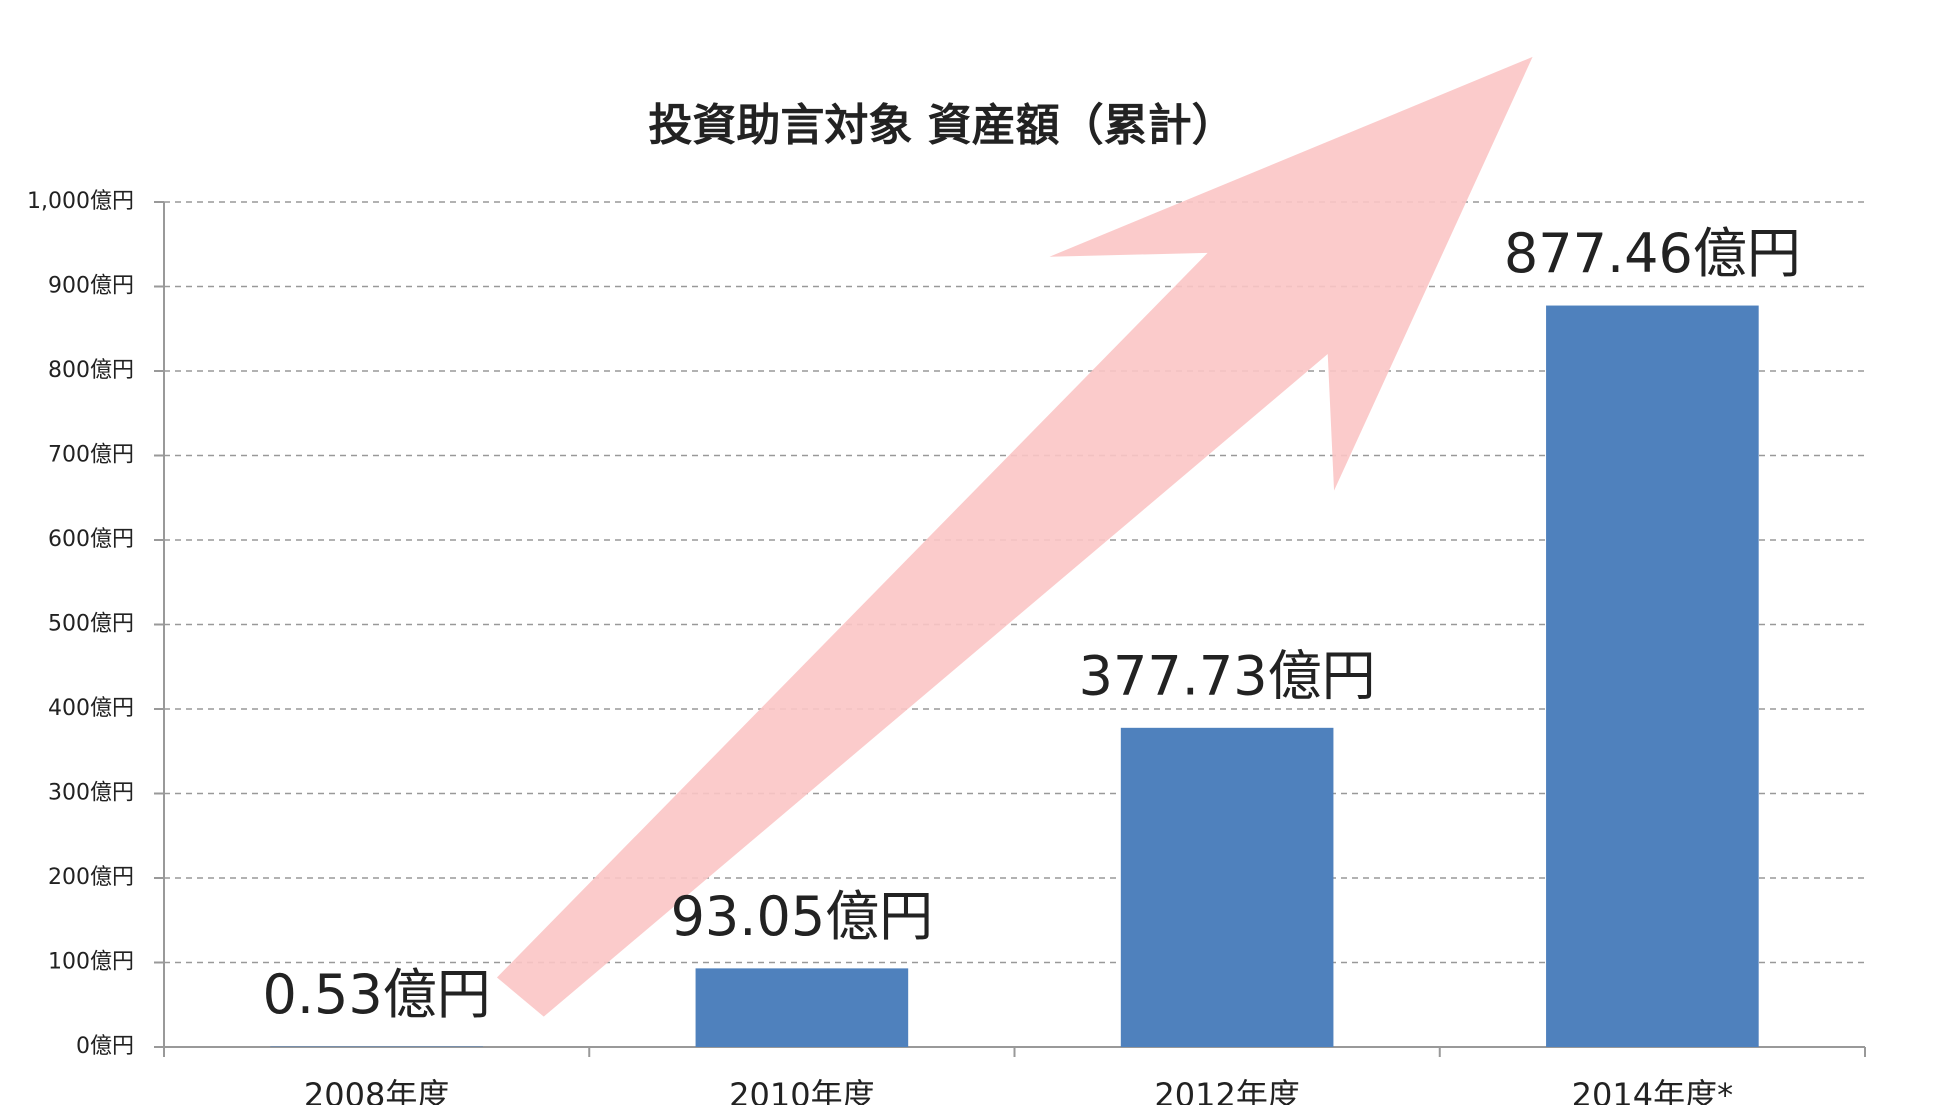 The image size is (1960, 1105). What do you see at coordinates (91, 708) in the screenshot?
I see `y-tick-label: 400億円` at bounding box center [91, 708].